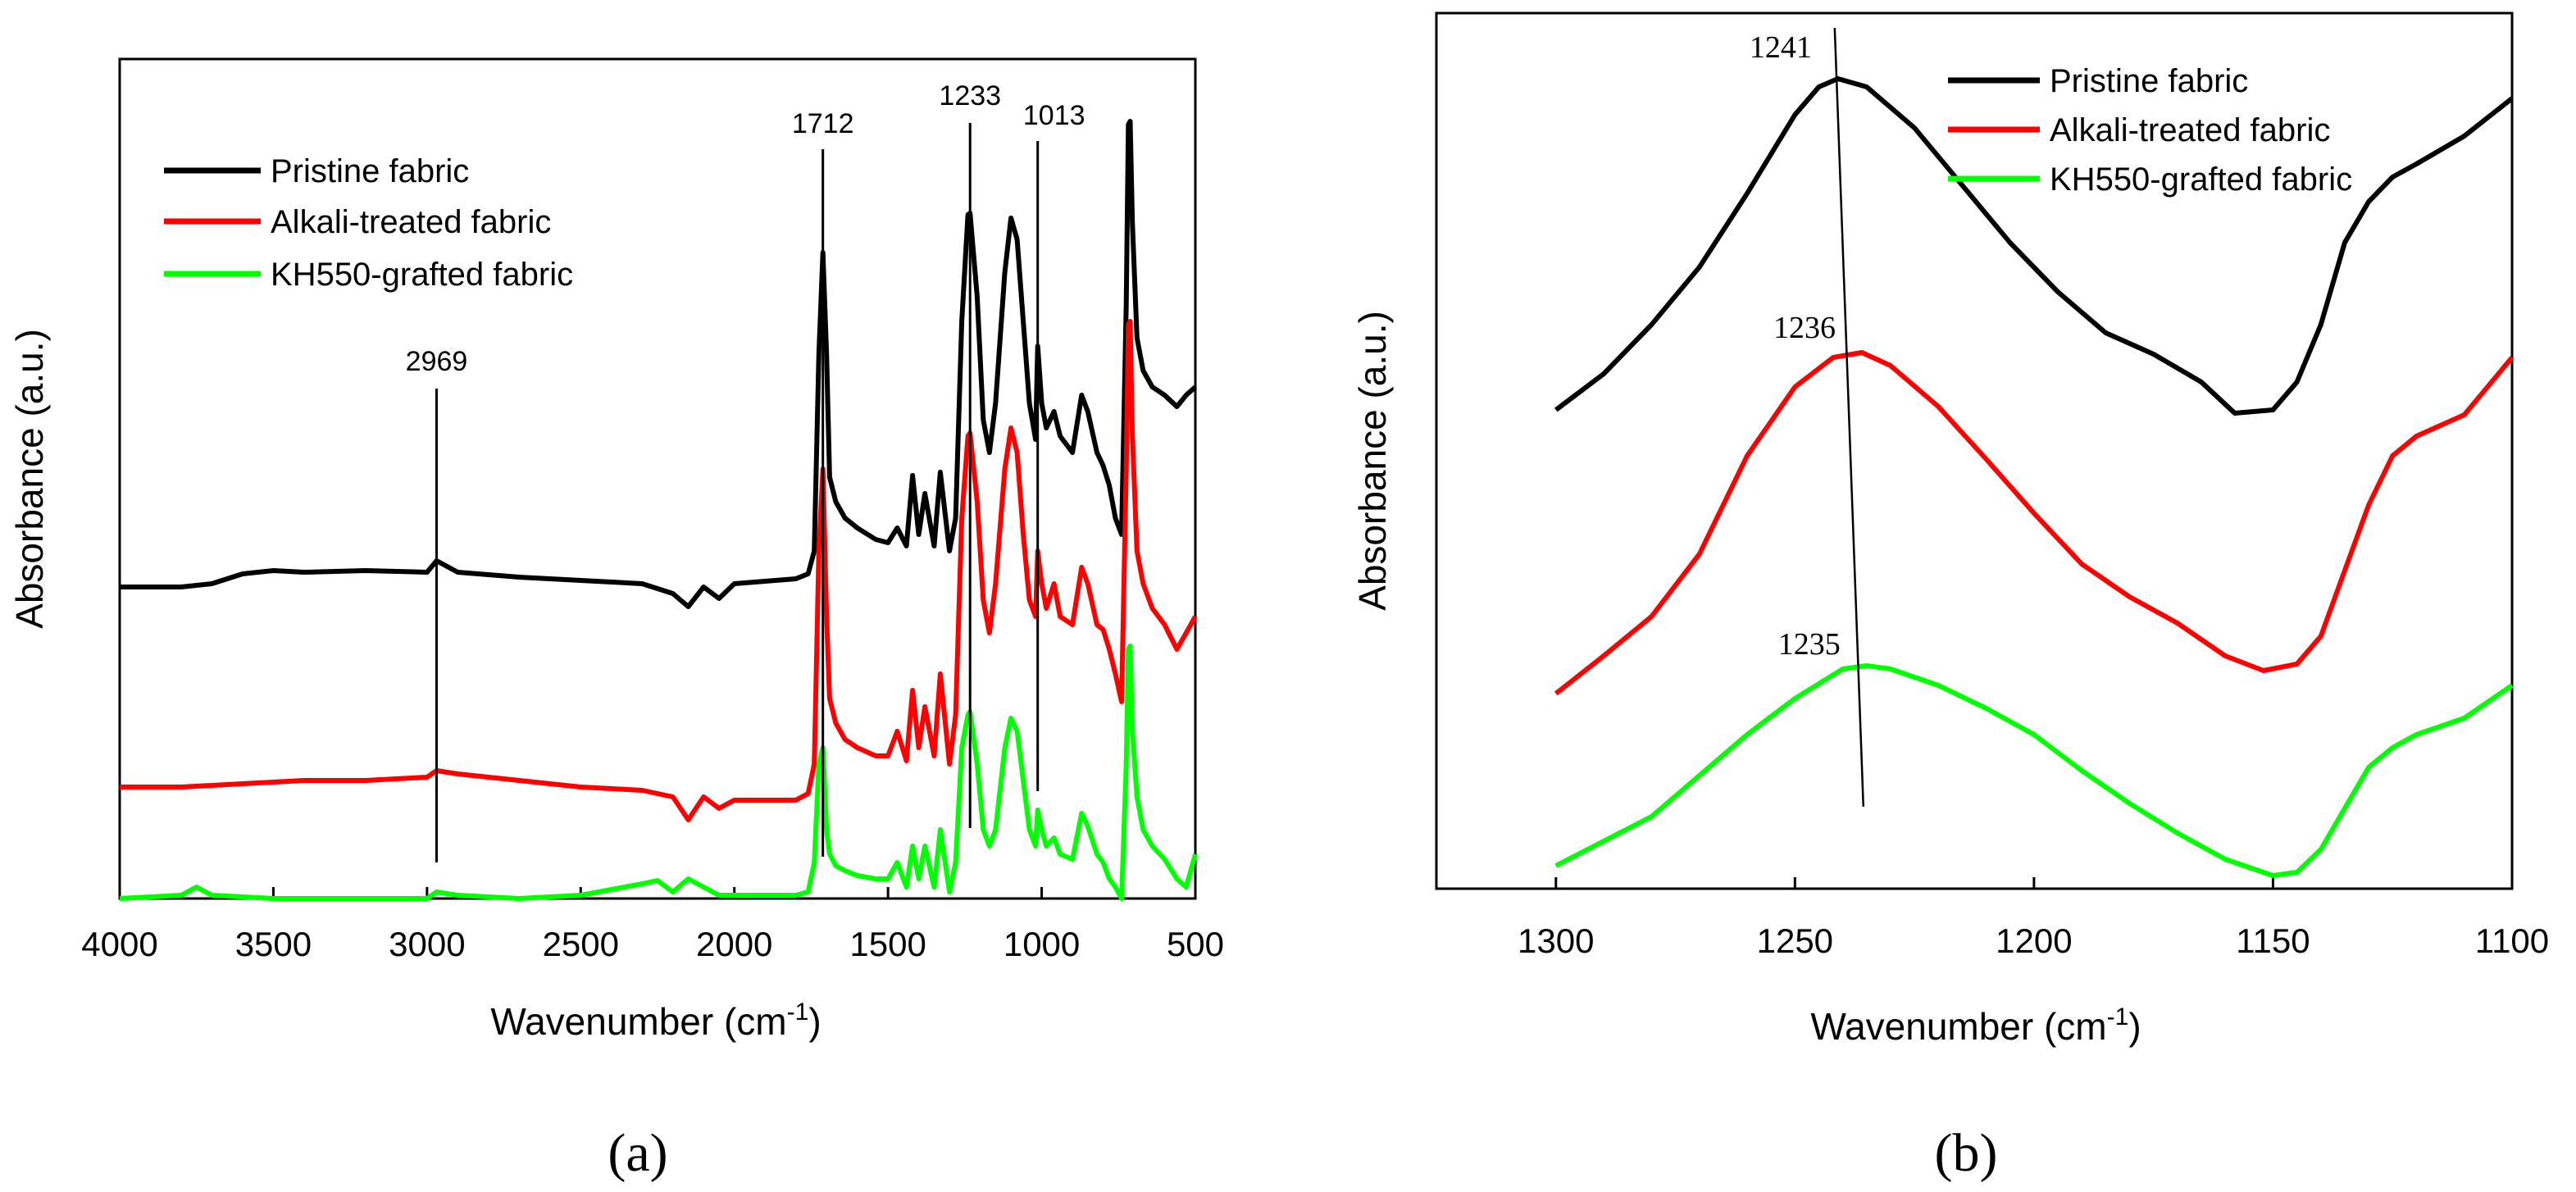 The width and height of the screenshot is (2576, 1192). Describe the element at coordinates (1372, 461) in the screenshot. I see `y-axis-title-b: Absorbance (a.u.)` at that location.